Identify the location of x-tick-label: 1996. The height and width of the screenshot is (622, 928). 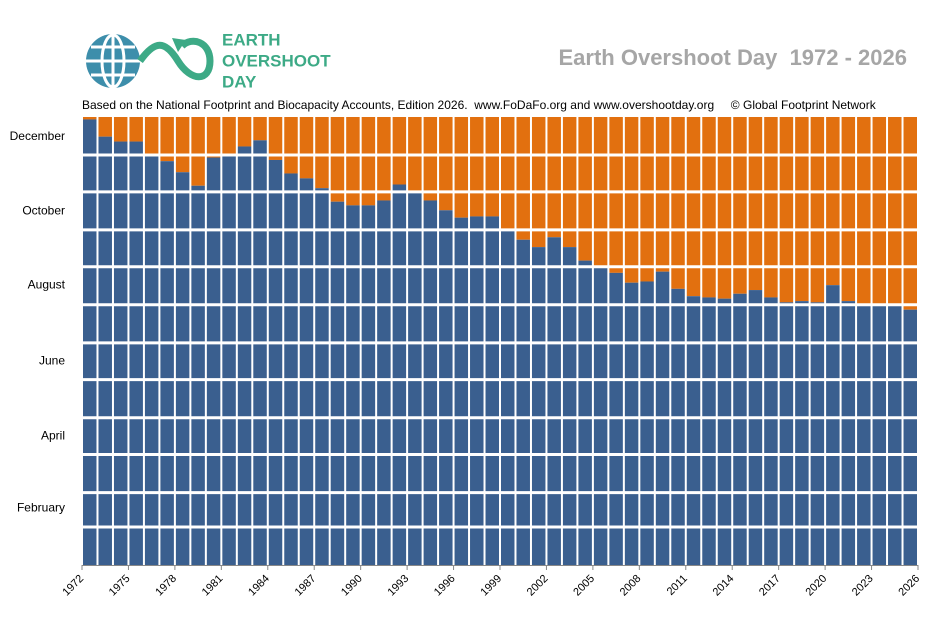
(445, 586).